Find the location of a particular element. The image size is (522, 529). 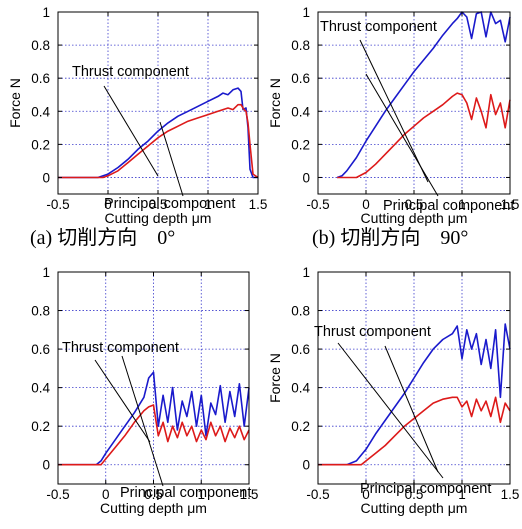

figure-caption: (b) 切削方向 90° is located at coordinates (390, 237).